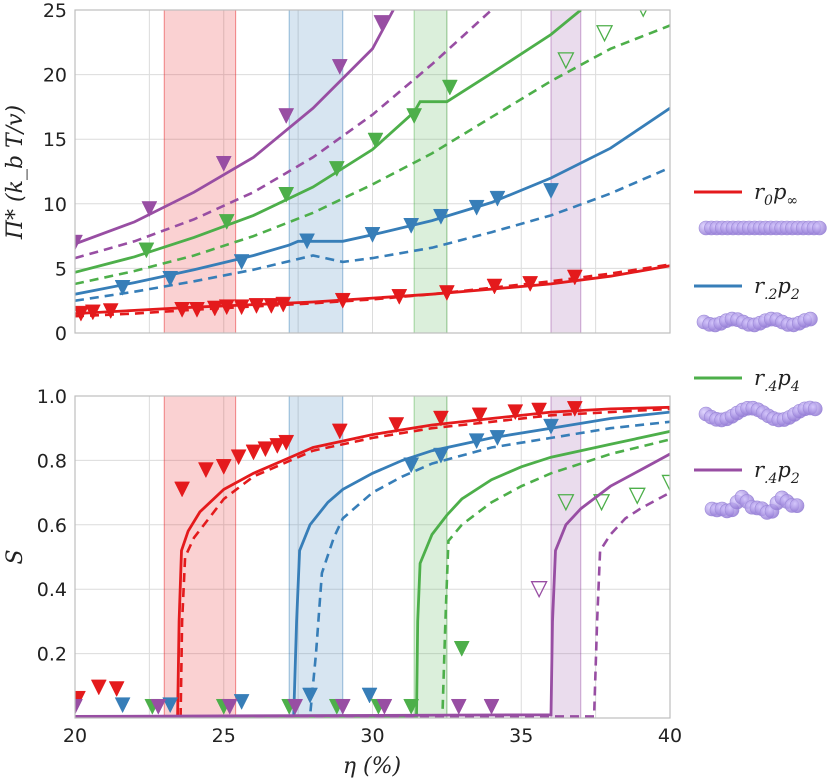  I want to click on x-tick-label: 25, so click(224, 736).